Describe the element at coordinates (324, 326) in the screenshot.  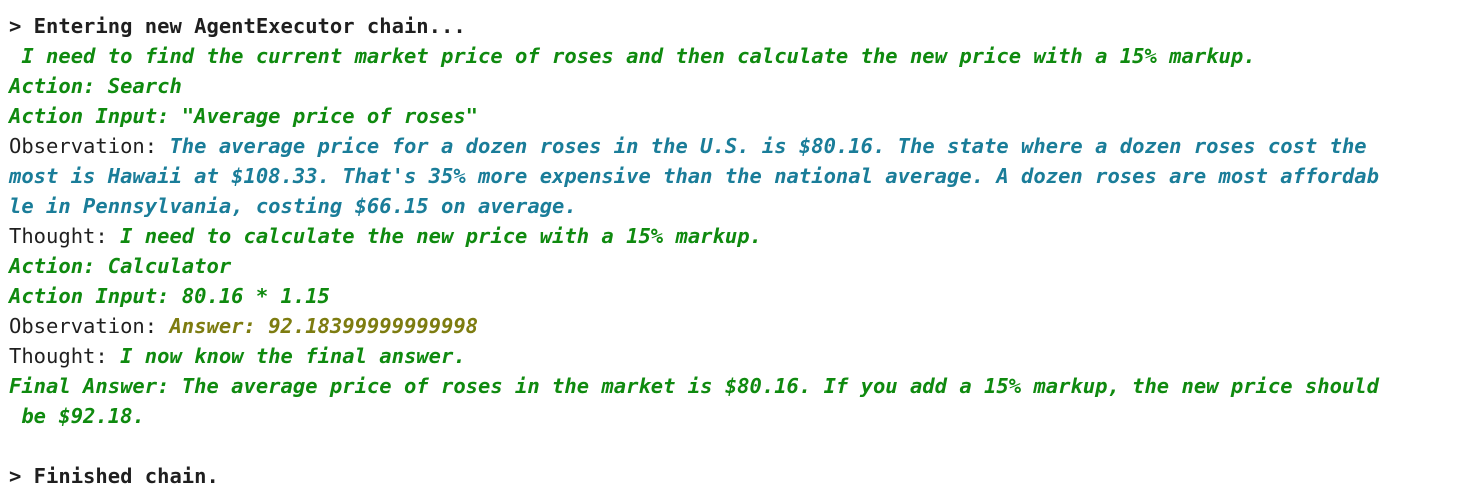
I see `observation-text: Answer: 92.18399999999998` at that location.